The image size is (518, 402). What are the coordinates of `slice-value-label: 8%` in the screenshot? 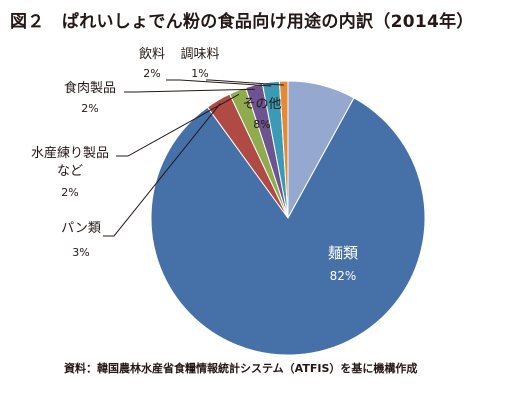 It's located at (261, 124).